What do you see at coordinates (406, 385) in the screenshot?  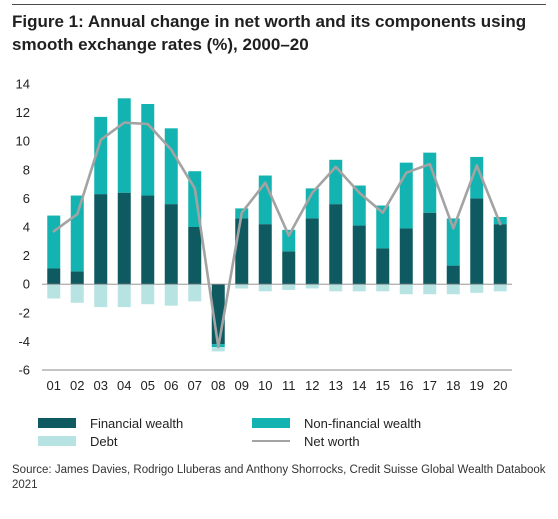 I see `x-tick-label: 16` at bounding box center [406, 385].